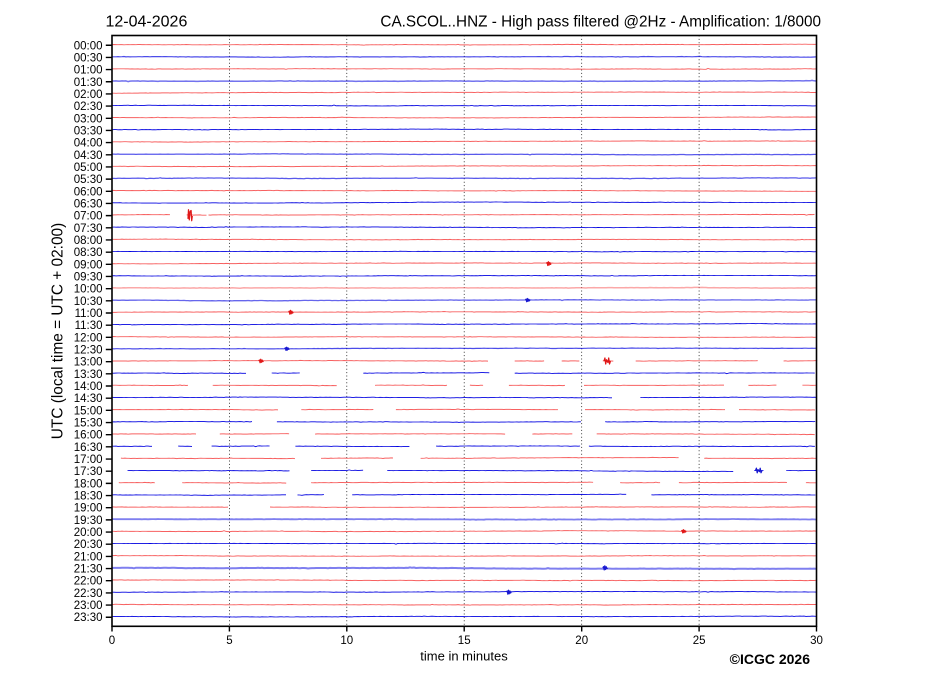  What do you see at coordinates (770, 659) in the screenshot?
I see `svg-text: ©ICGC 2026` at bounding box center [770, 659].